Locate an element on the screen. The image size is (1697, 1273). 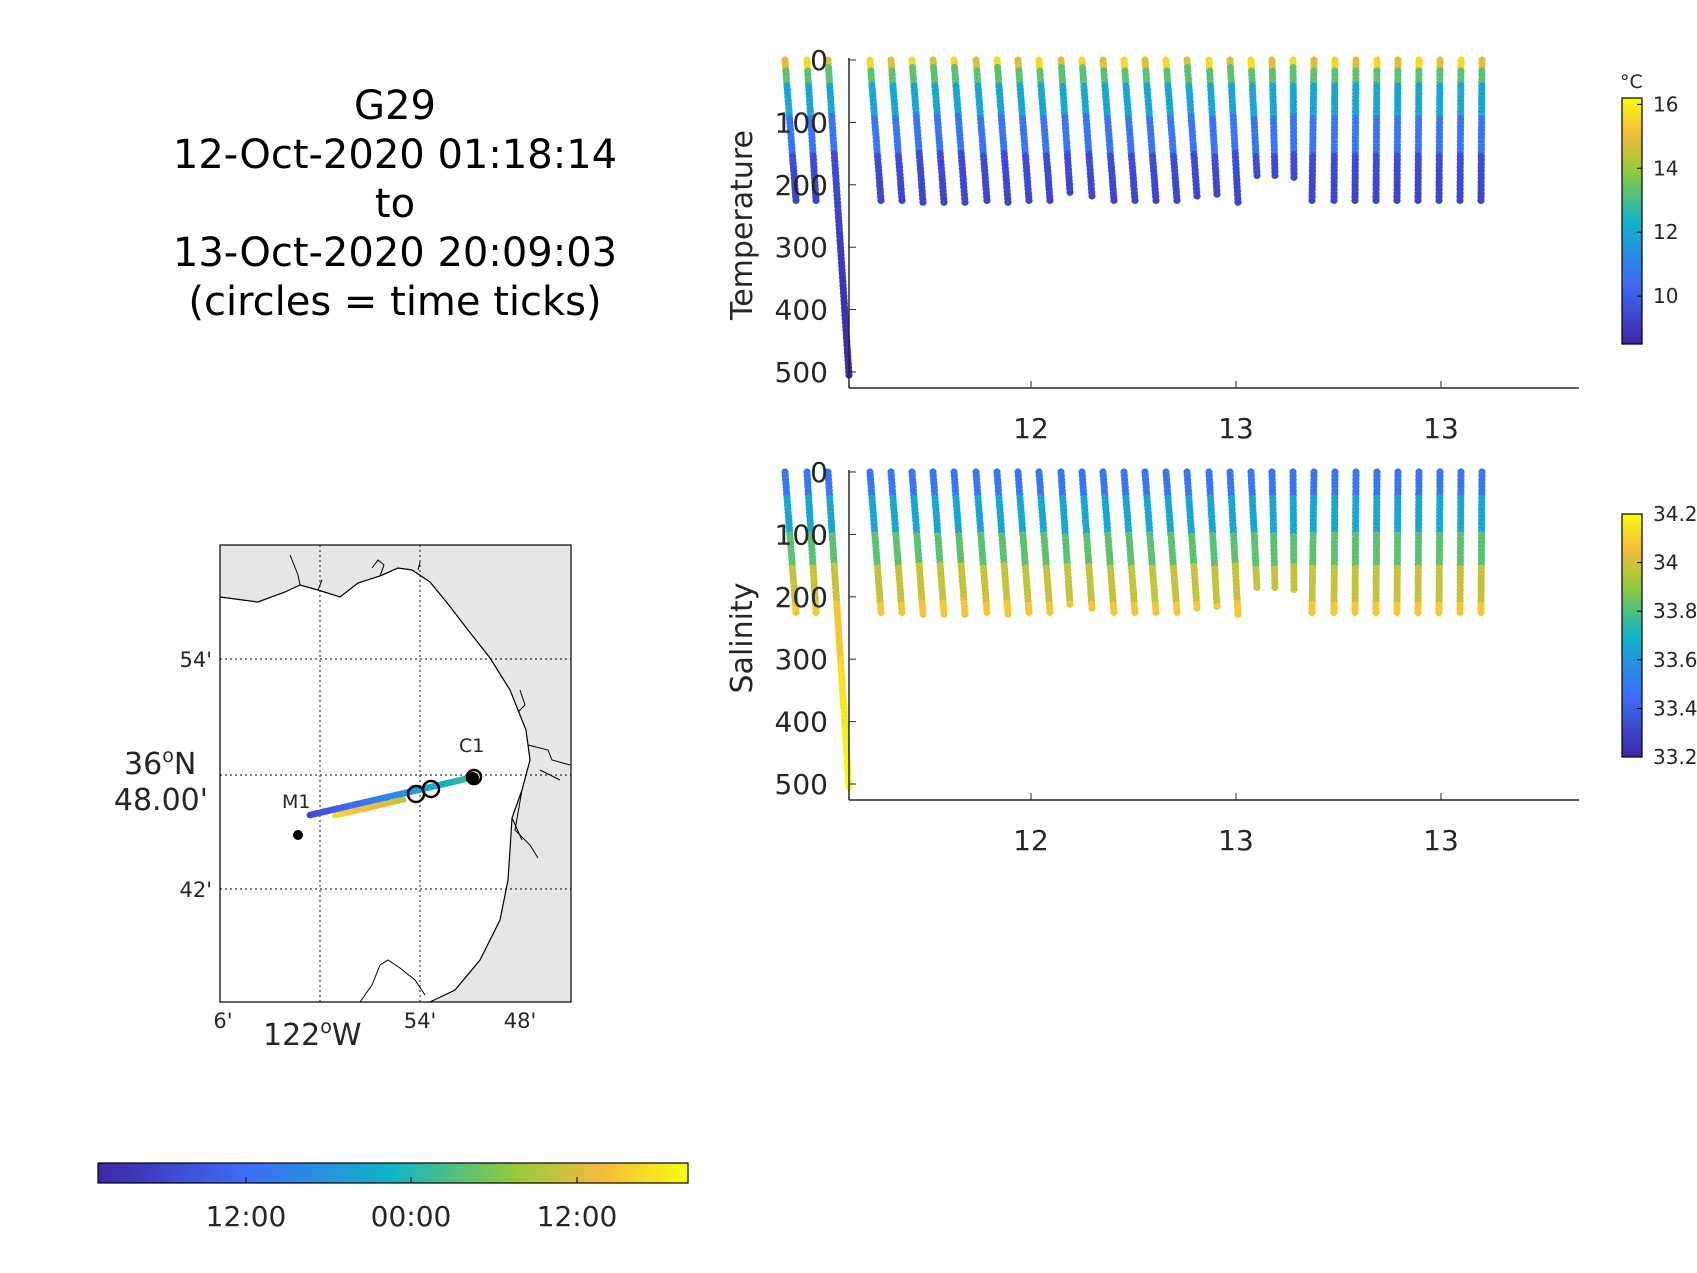
map-lon-main-label: 122oW is located at coordinates (312, 1034).